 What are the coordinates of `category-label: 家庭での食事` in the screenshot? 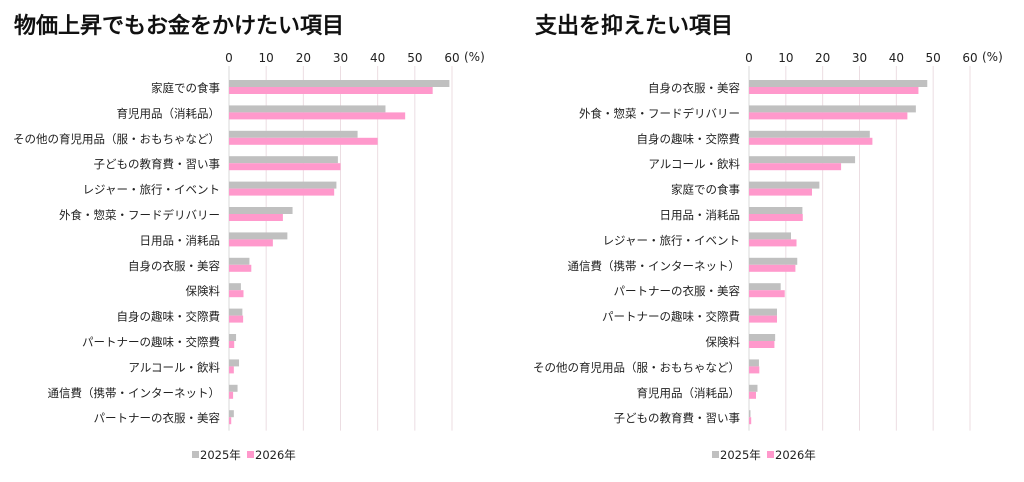 It's located at (705, 190).